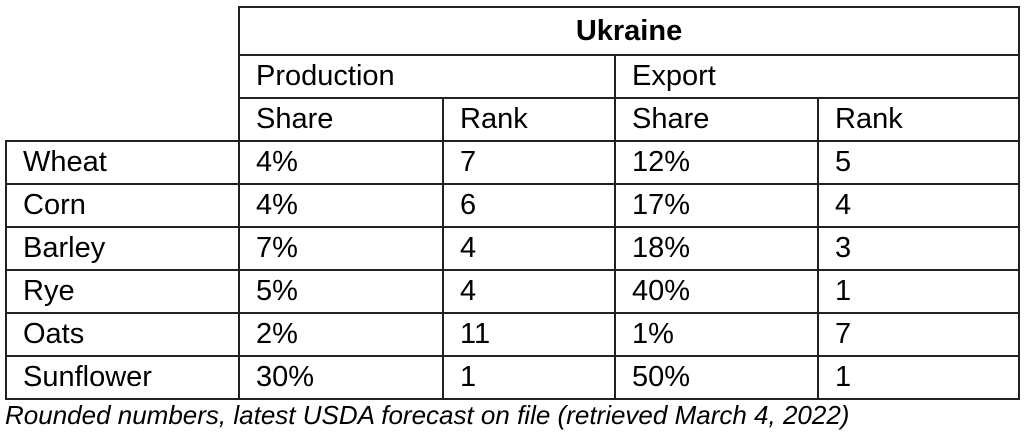 This screenshot has height=440, width=1024. I want to click on production-share-cell: 2%, so click(341, 334).